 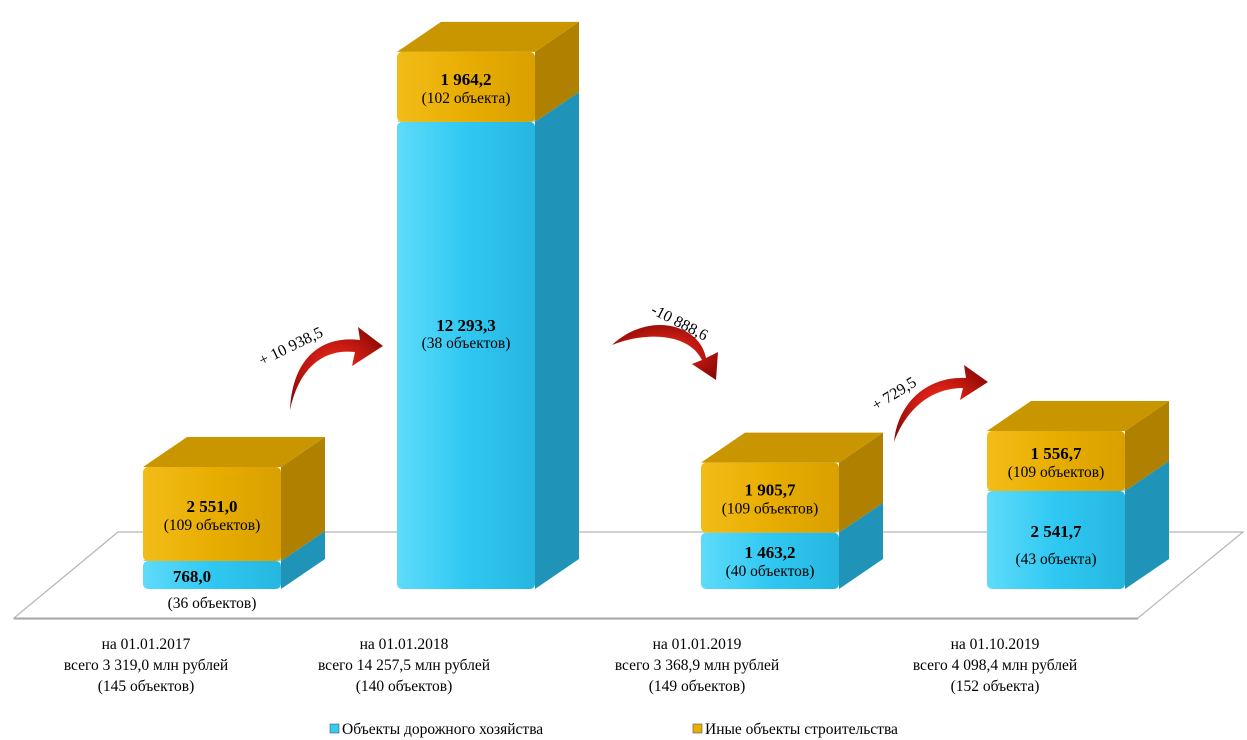 What do you see at coordinates (234, 452) in the screenshot?
I see `bar-gold-0-top` at bounding box center [234, 452].